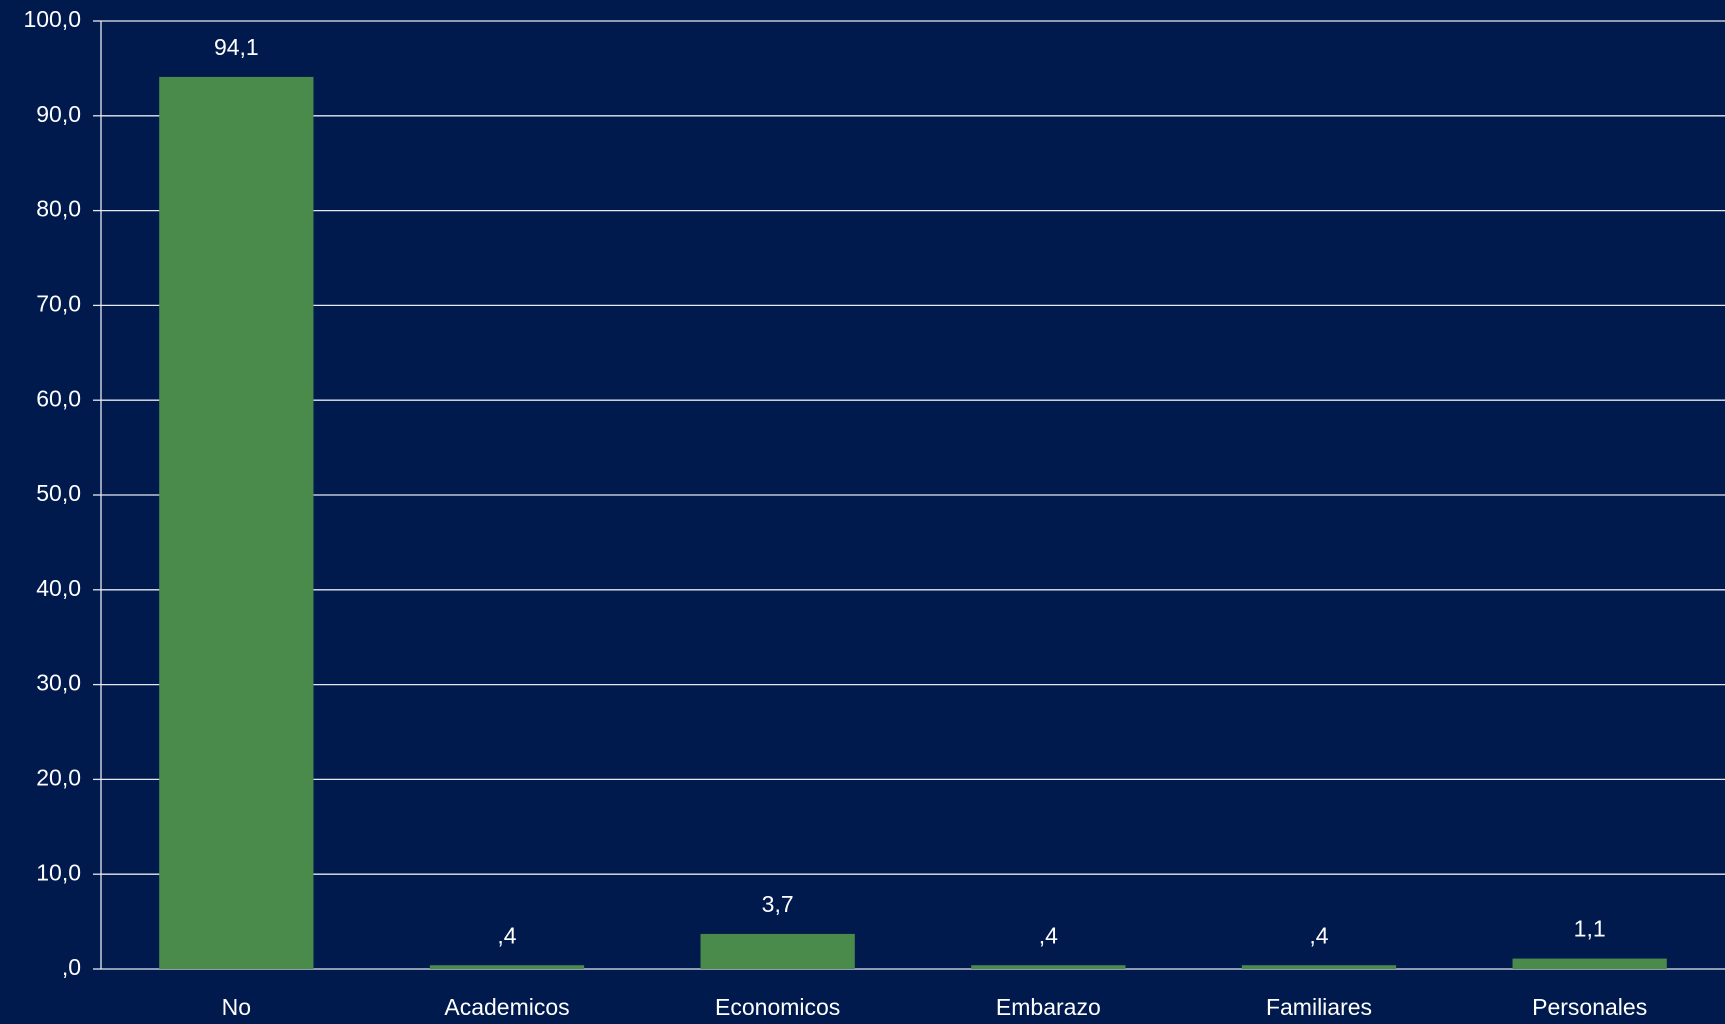 Image resolution: width=1725 pixels, height=1024 pixels. Describe the element at coordinates (236, 1007) in the screenshot. I see `x-tick-label: No` at that location.